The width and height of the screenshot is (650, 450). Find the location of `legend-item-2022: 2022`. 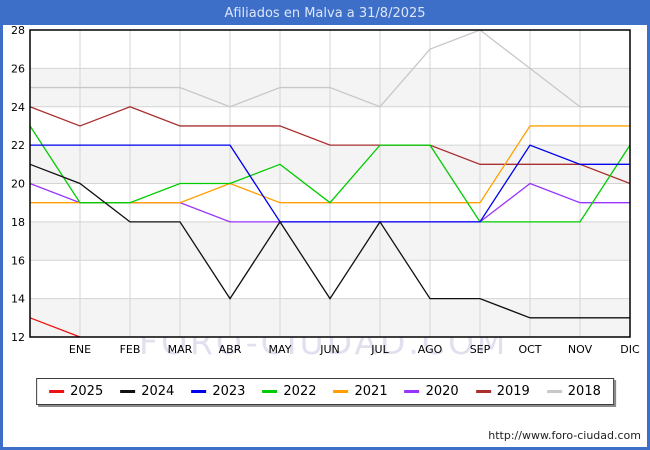

legend-item-2022: 2022 is located at coordinates (289, 391).